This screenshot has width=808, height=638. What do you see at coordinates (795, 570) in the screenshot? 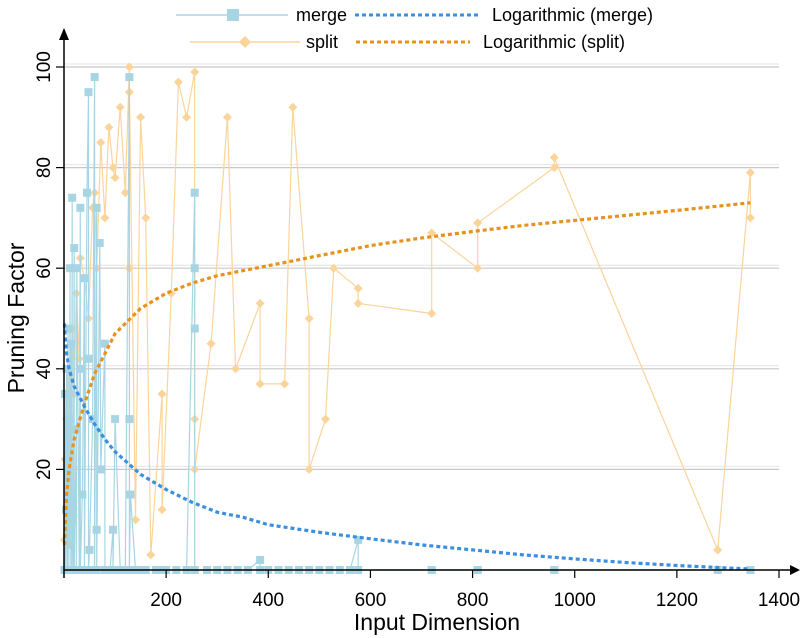
I see `x-axis-arrow` at bounding box center [795, 570].